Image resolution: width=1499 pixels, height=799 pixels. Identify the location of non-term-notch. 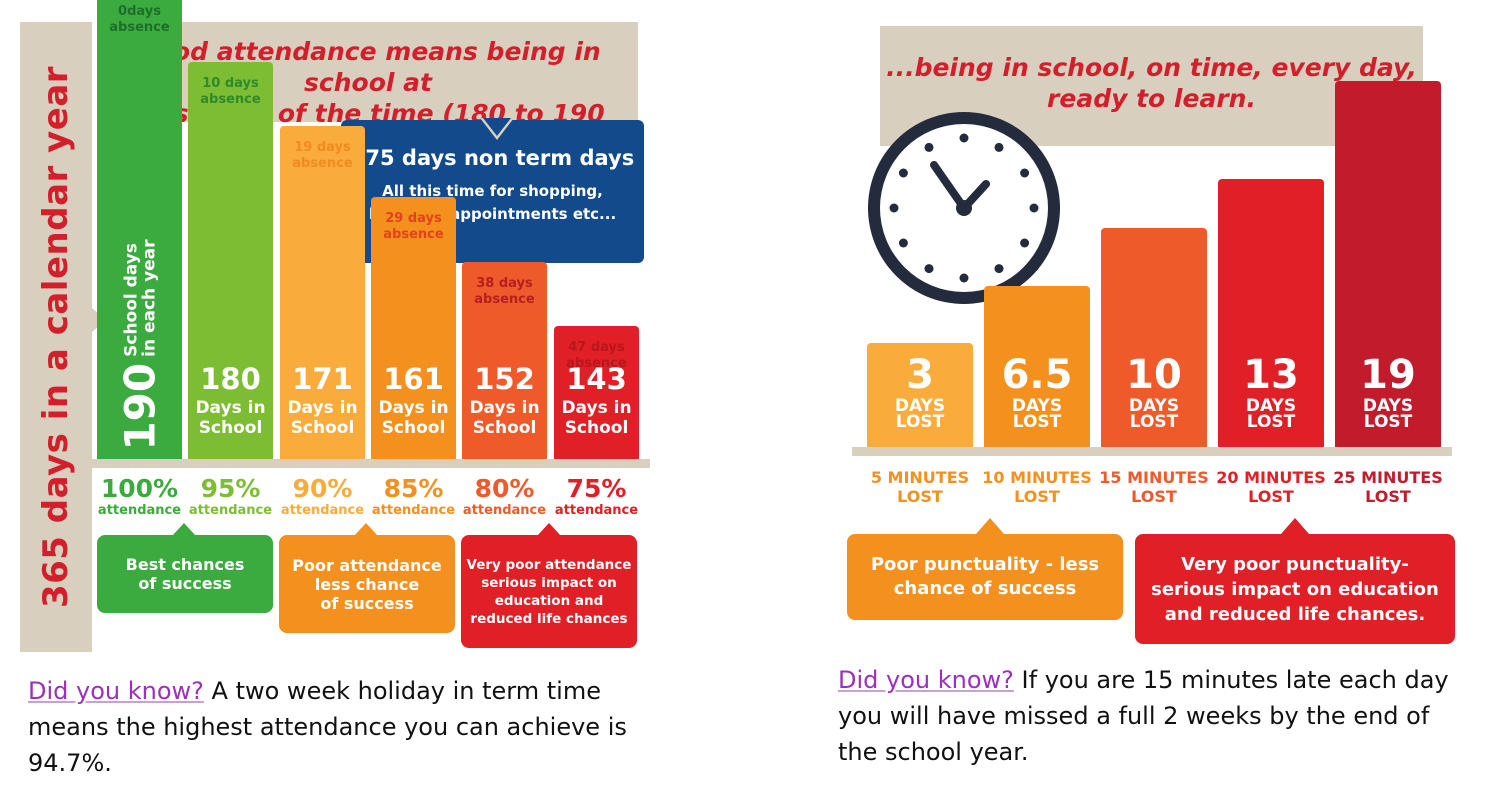
(497, 127).